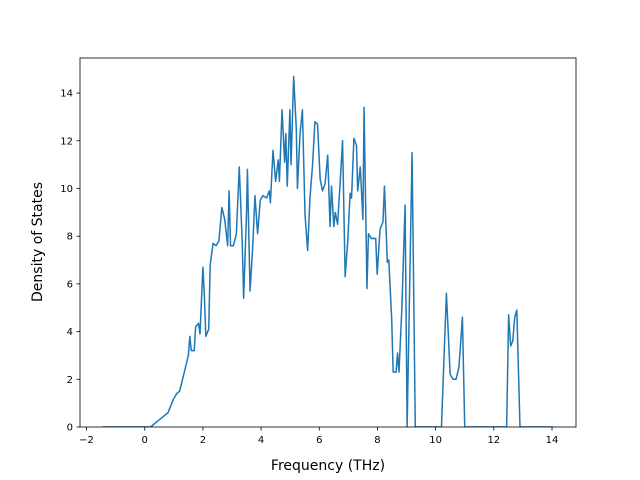 The height and width of the screenshot is (480, 640). What do you see at coordinates (86, 440) in the screenshot?
I see `x-tick-label: −2` at bounding box center [86, 440].